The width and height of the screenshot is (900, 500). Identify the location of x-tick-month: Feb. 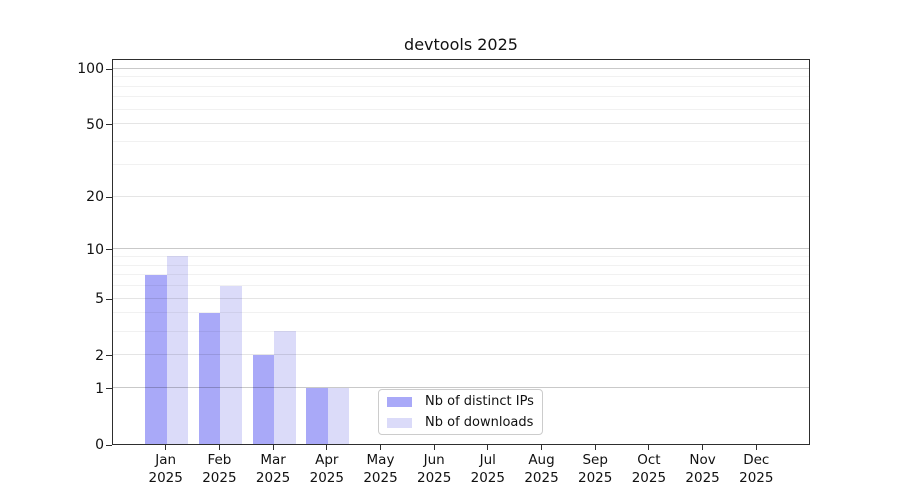
(219, 460).